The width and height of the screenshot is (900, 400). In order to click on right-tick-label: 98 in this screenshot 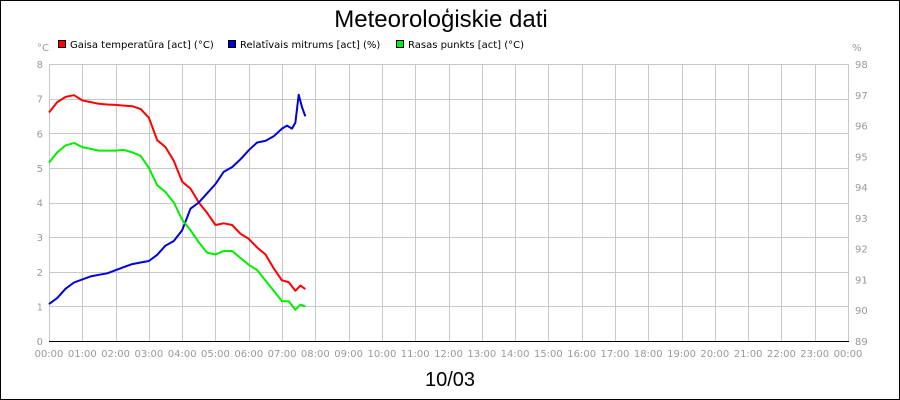, I will do `click(861, 65)`.